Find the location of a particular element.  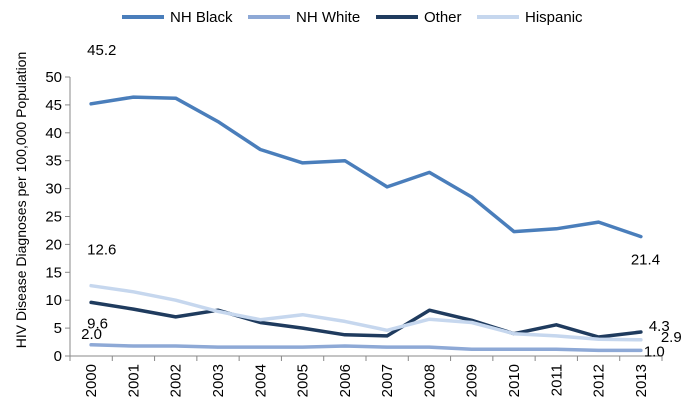

data-label: 12.6 is located at coordinates (101, 250).